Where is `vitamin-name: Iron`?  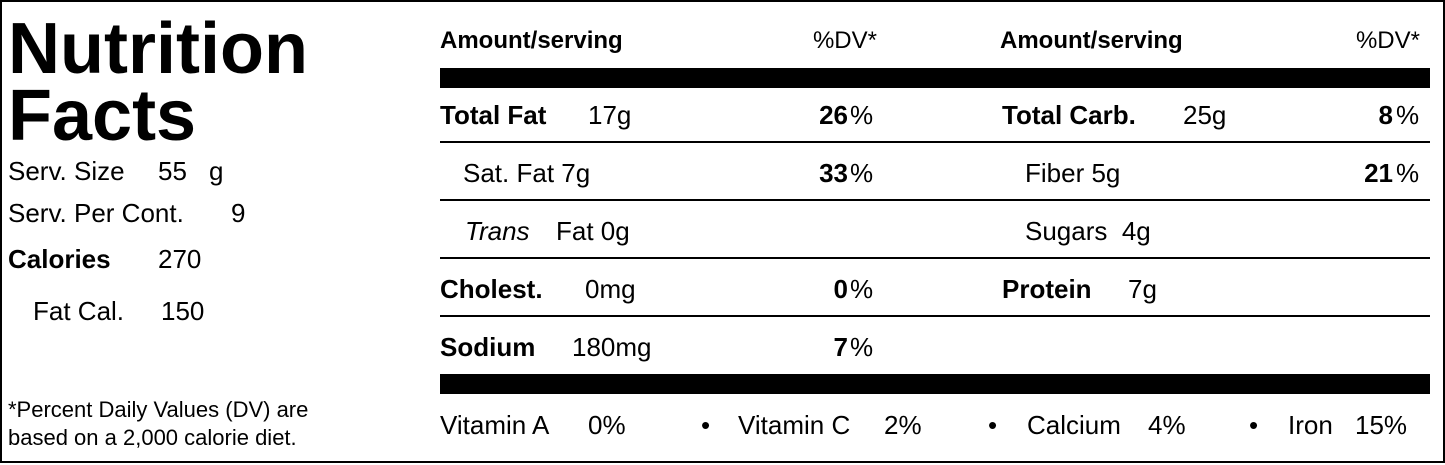 vitamin-name: Iron is located at coordinates (1310, 425).